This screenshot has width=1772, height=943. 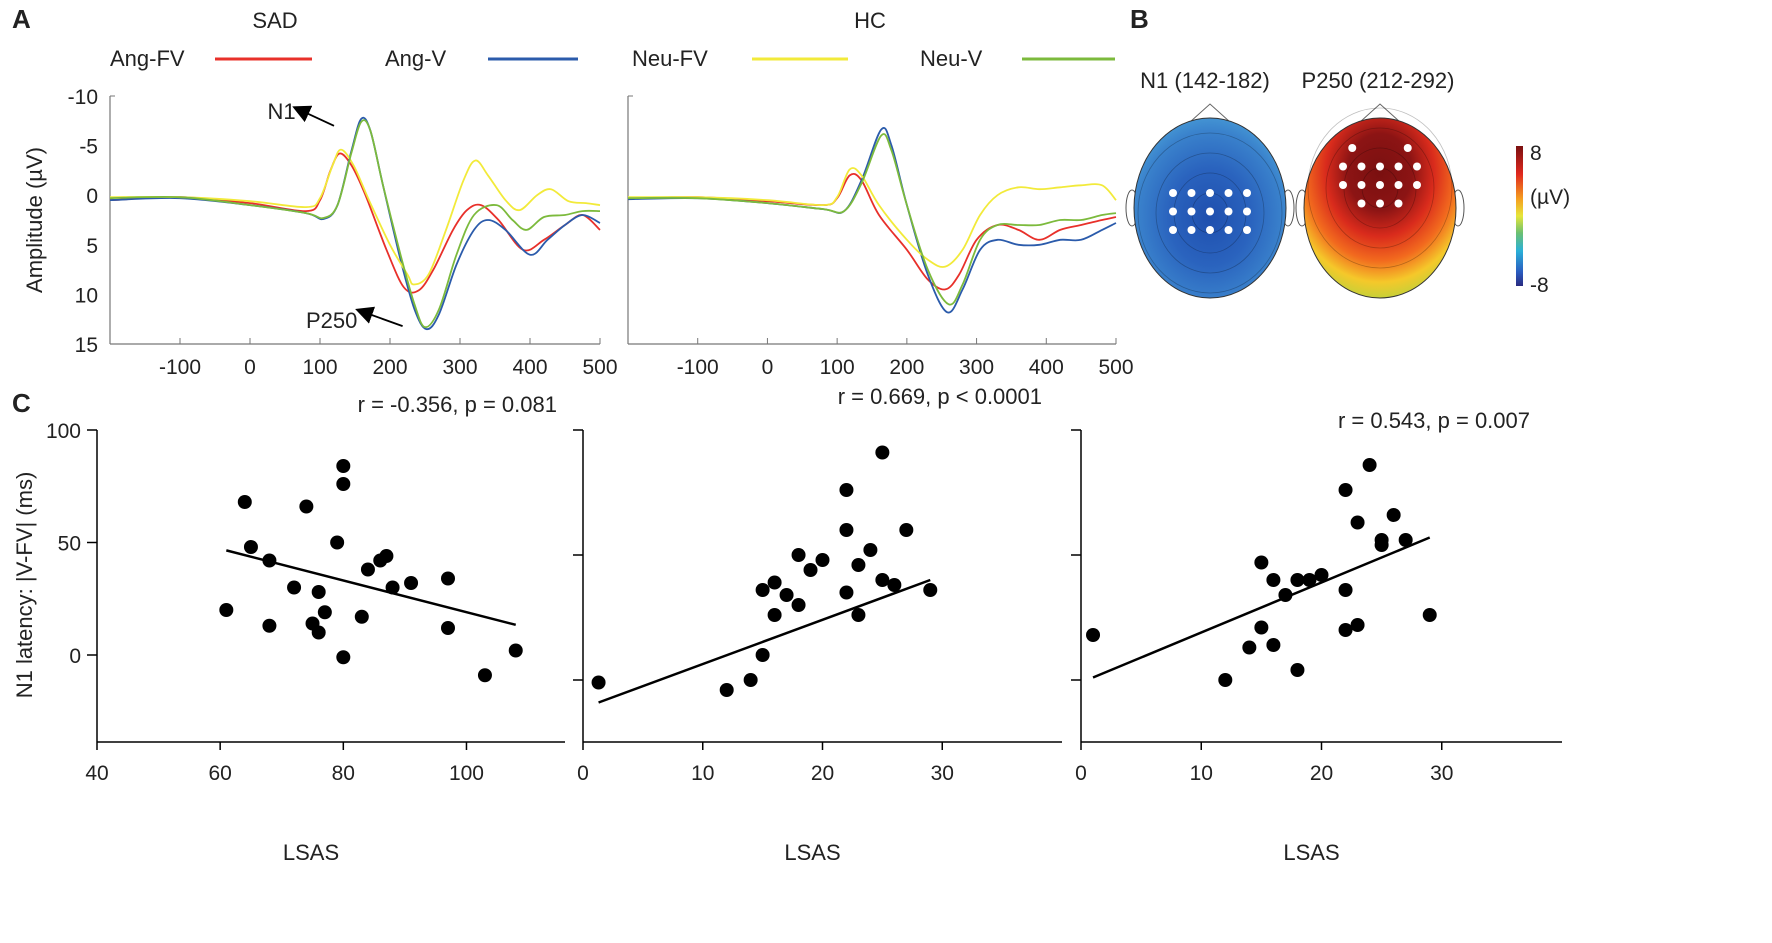 I want to click on erp-line-neu-fv, so click(x=872, y=217).